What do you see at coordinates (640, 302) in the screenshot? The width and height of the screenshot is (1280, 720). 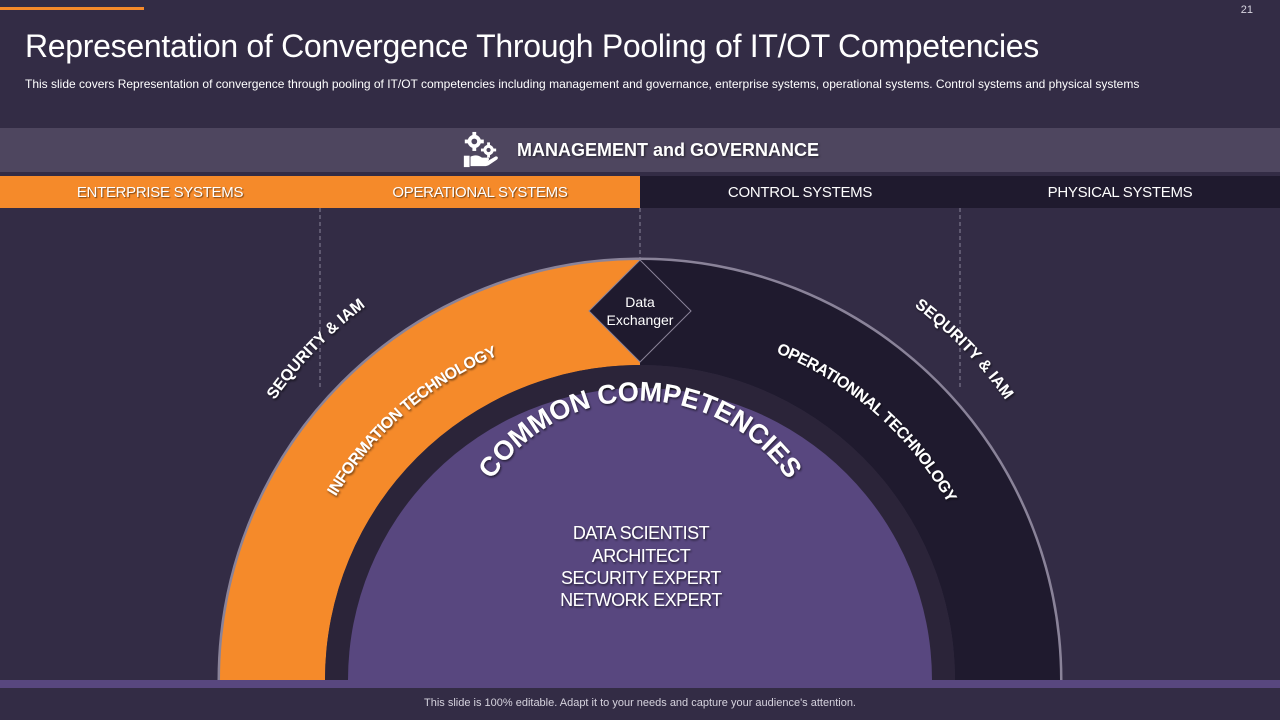 I see `data-exchanger-line1: Data` at bounding box center [640, 302].